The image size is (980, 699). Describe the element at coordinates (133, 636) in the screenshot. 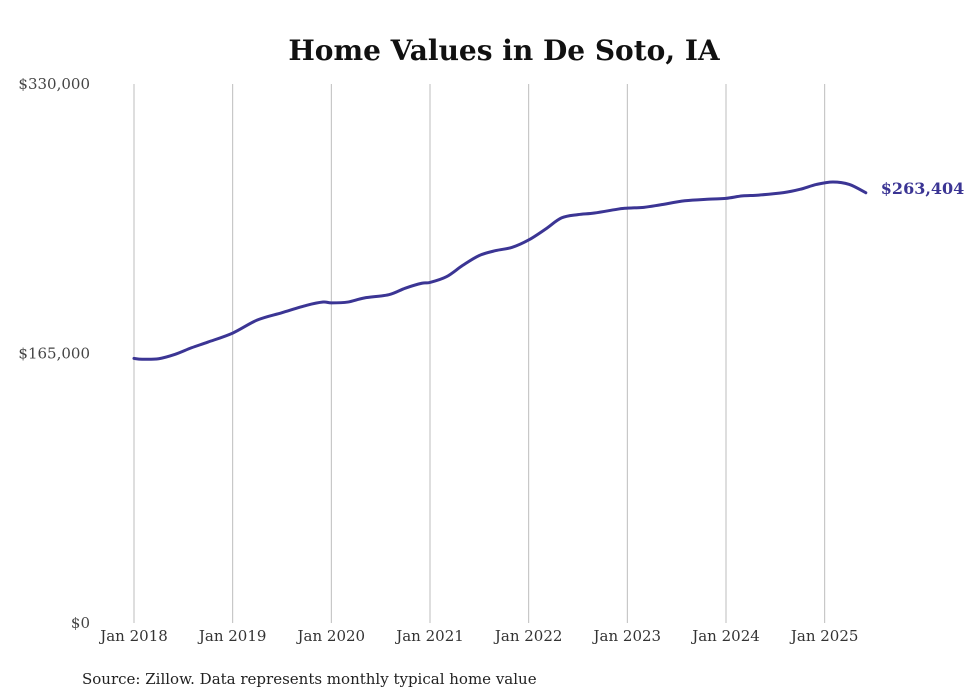

I see `x-tick-label: Jan 2018` at that location.